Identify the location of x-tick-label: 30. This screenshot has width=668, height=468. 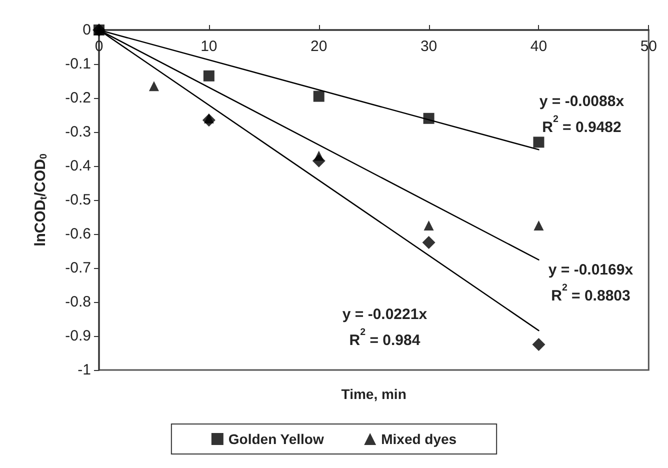
(429, 46).